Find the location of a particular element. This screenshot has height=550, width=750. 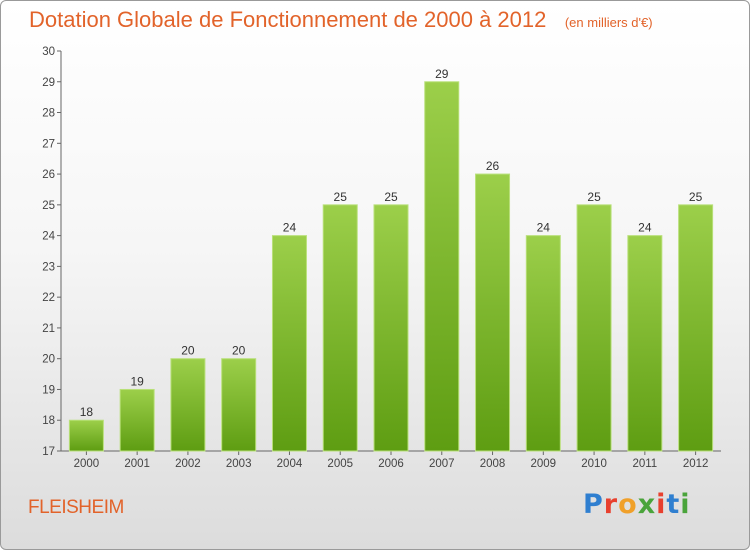

x-tick-label: 2001 is located at coordinates (137, 464).